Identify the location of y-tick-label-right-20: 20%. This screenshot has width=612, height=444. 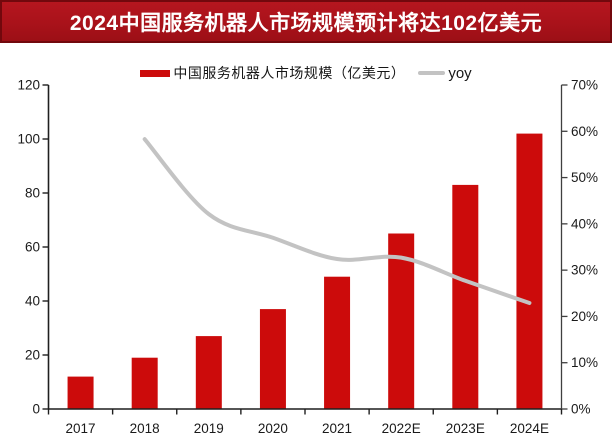
(584, 316).